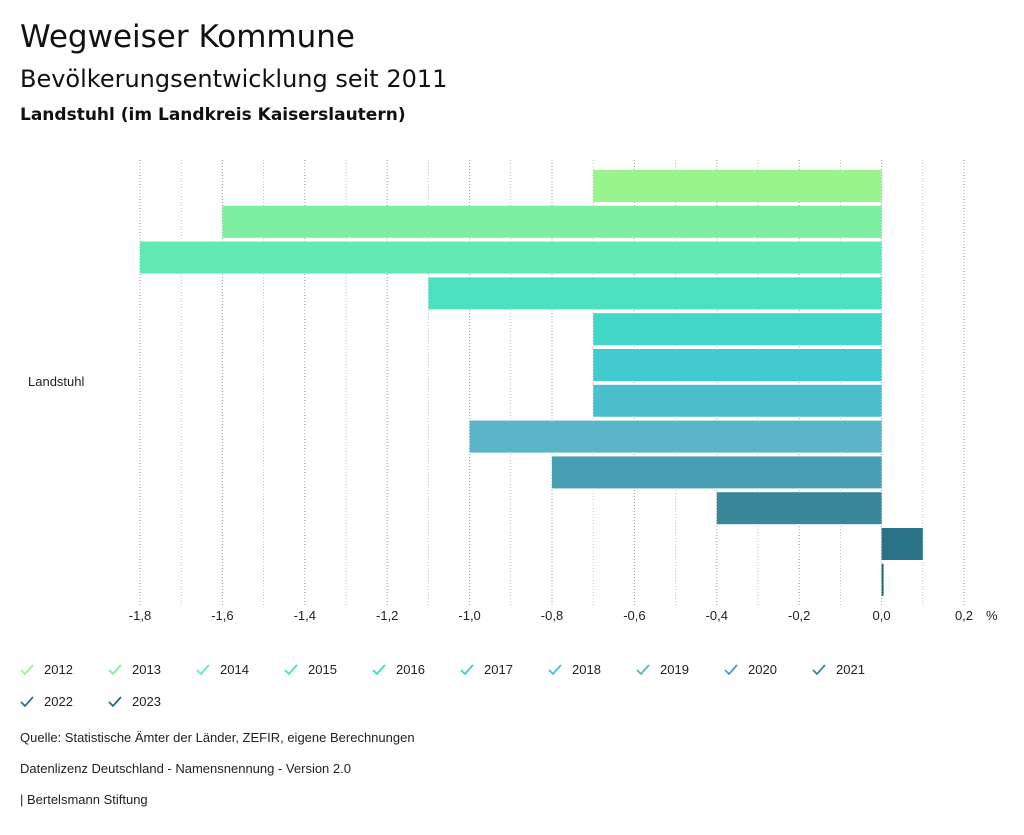  Describe the element at coordinates (140, 615) in the screenshot. I see `x-tick-label: -1,8` at that location.